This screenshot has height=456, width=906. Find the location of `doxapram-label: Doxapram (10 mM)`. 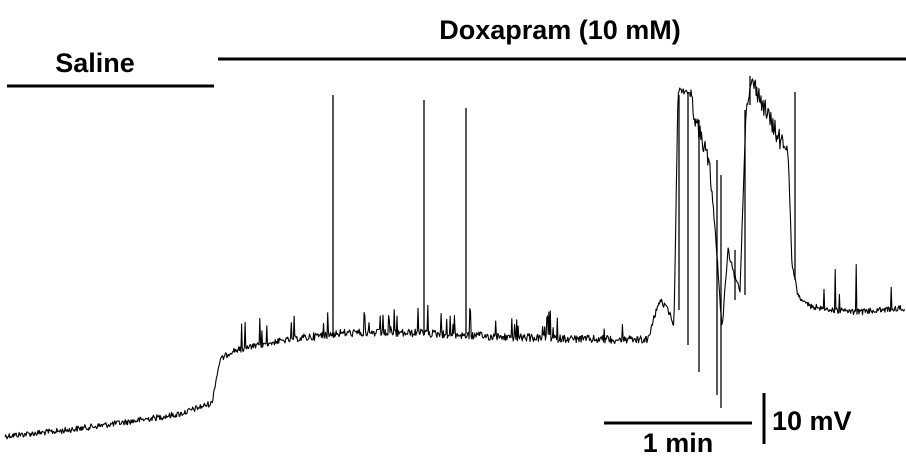

doxapram-label: Doxapram (10 mM) is located at coordinates (560, 30).